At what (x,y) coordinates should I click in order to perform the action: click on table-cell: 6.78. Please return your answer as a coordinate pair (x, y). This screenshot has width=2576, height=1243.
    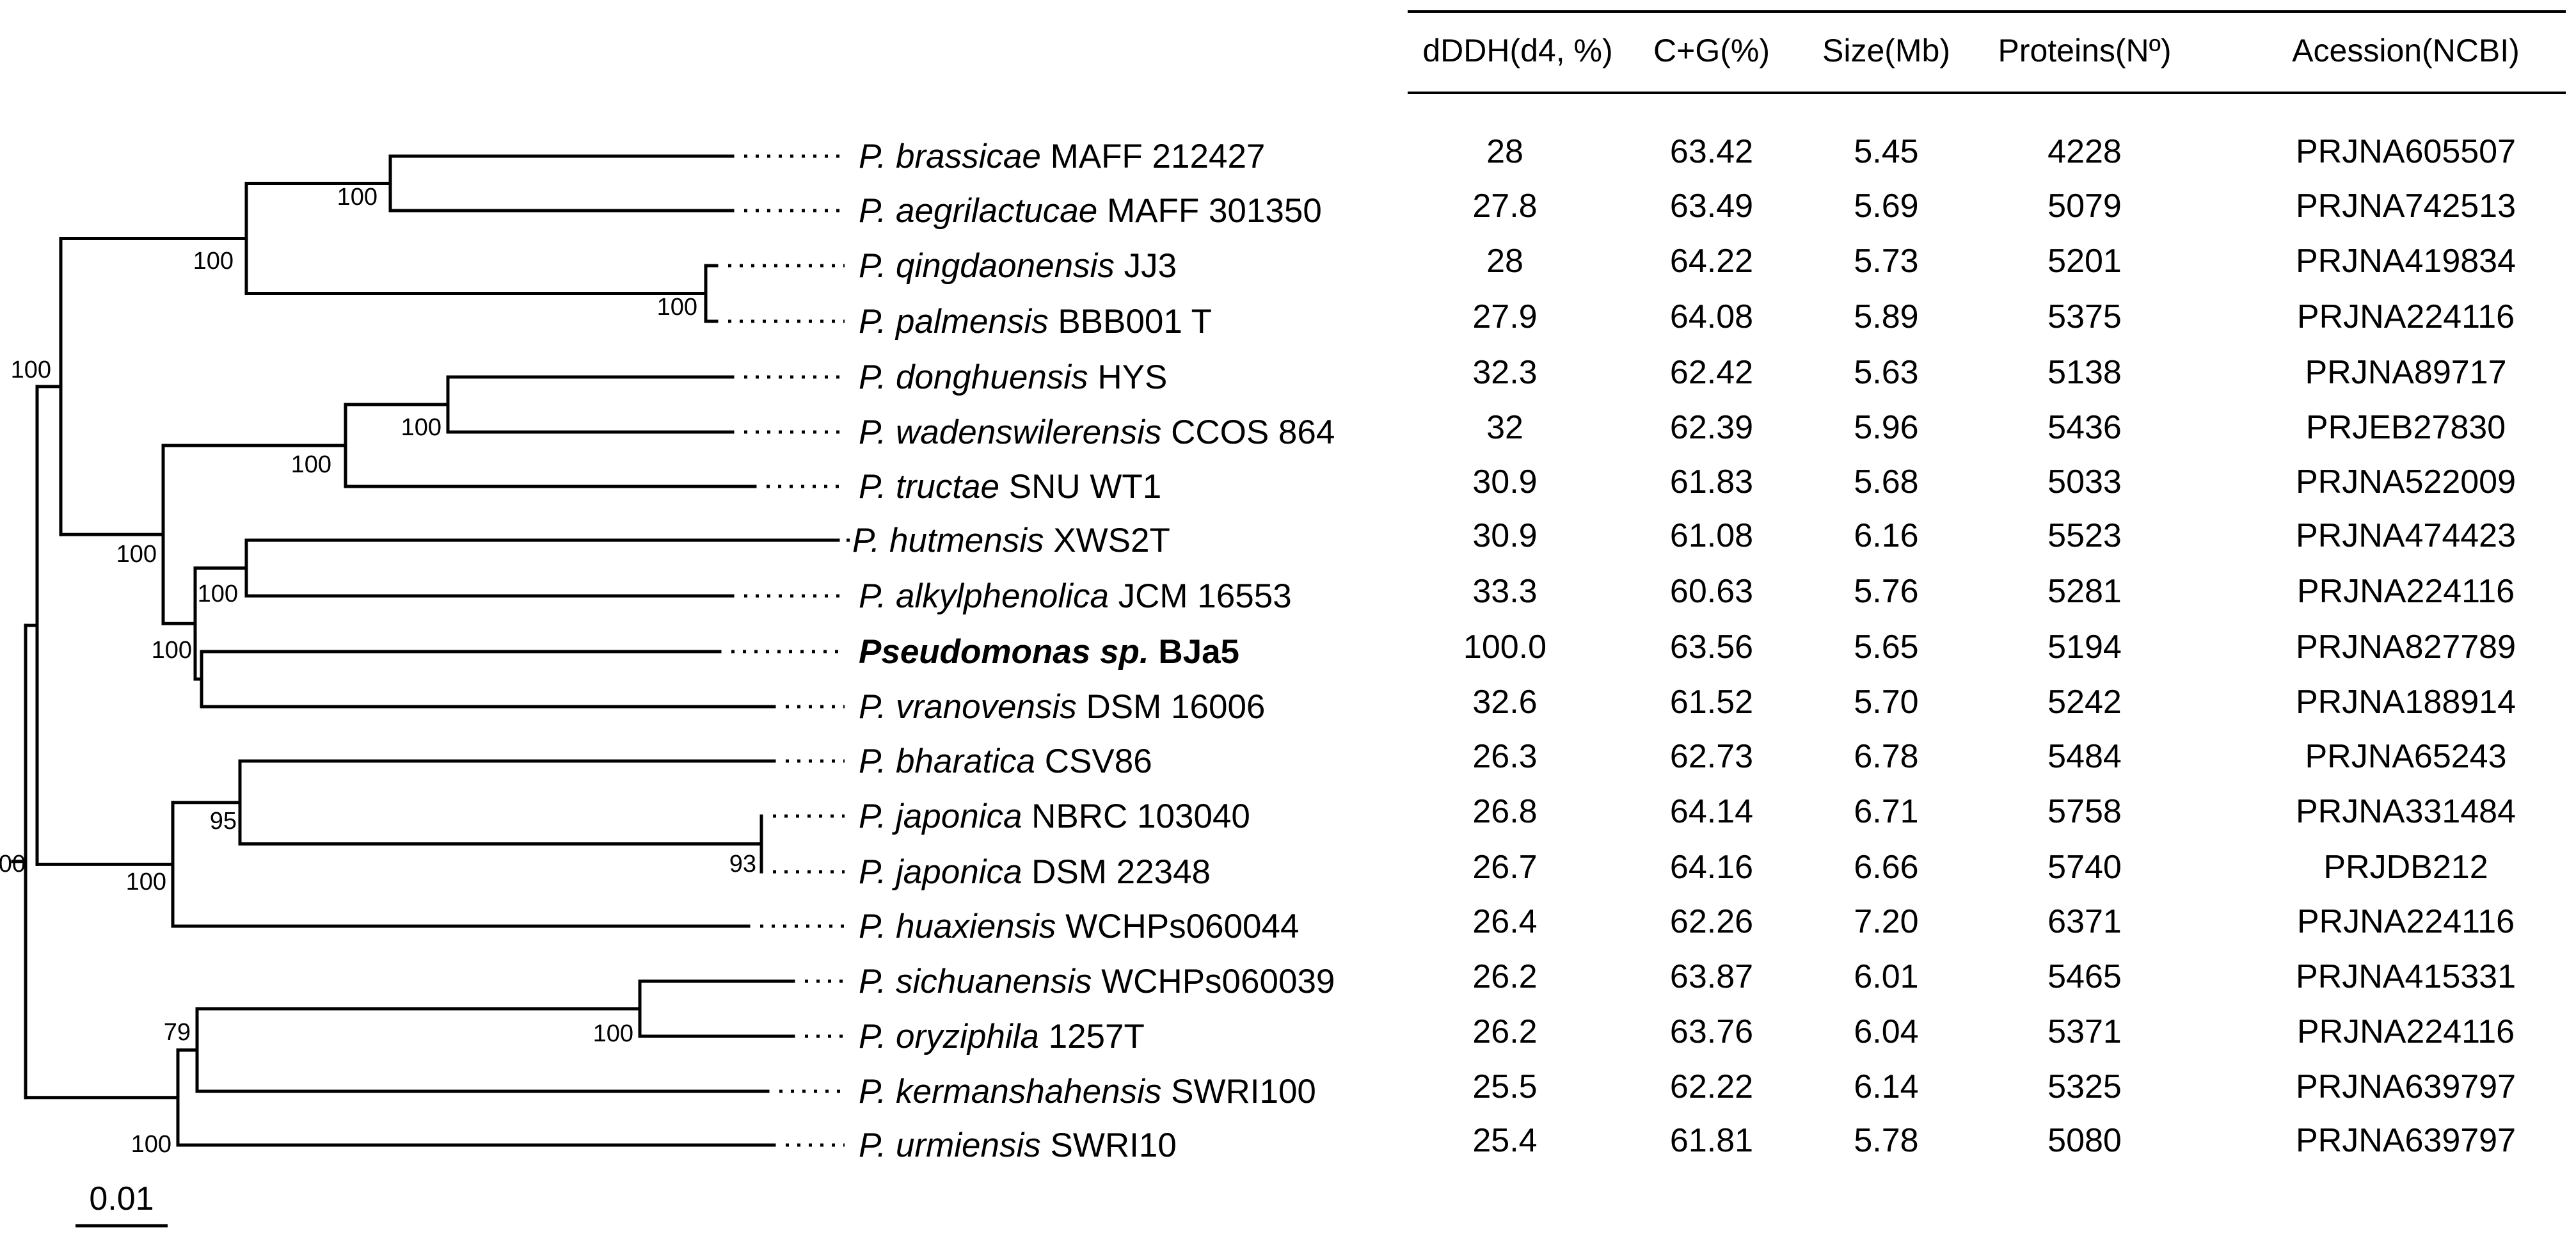
    Looking at the image, I should click on (1886, 756).